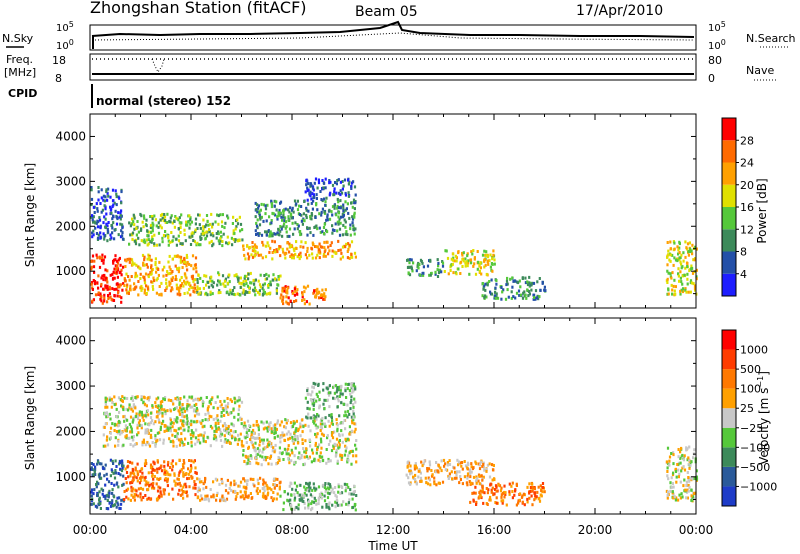  What do you see at coordinates (70, 271) in the screenshot?
I see `power-y-tick-label: 1000` at bounding box center [70, 271].